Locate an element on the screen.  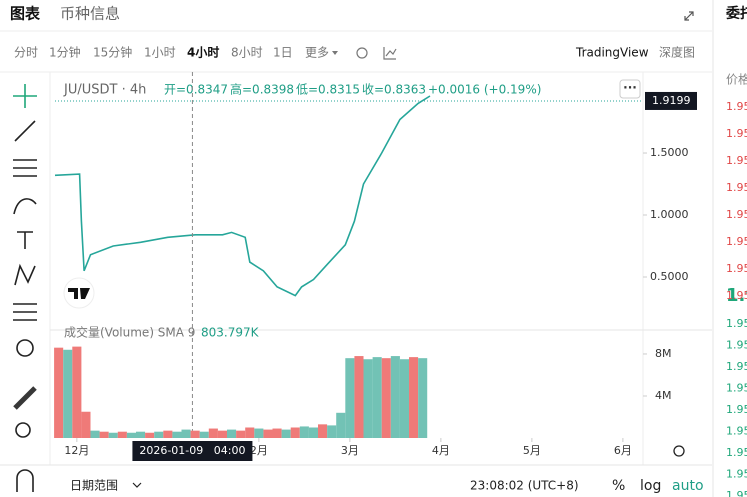
legend-open: 开=0.8347 is located at coordinates (196, 90).